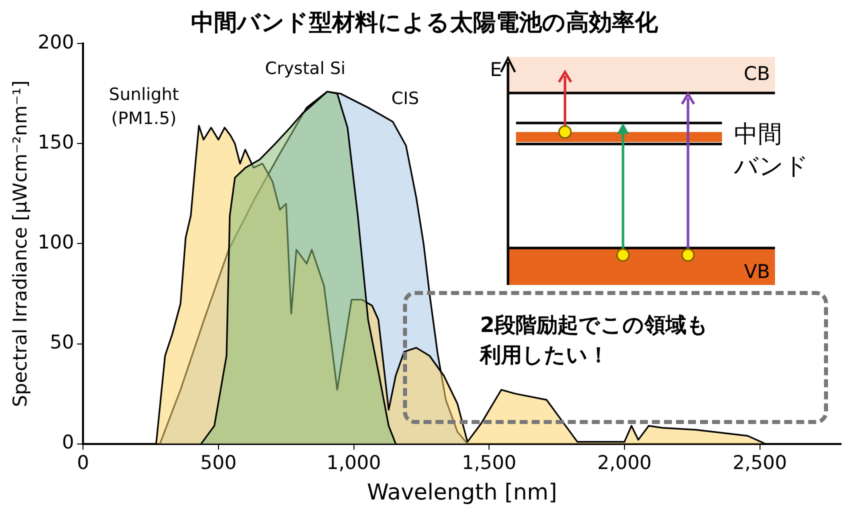 The width and height of the screenshot is (855, 517). What do you see at coordinates (496, 70) in the screenshot?
I see `annotation: E` at bounding box center [496, 70].